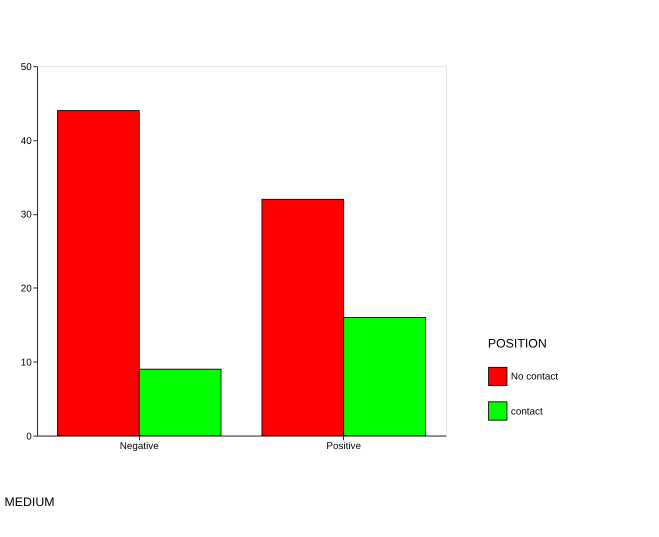 This screenshot has height=537, width=659. I want to click on x-axis-title: MEDIUM, so click(29, 502).